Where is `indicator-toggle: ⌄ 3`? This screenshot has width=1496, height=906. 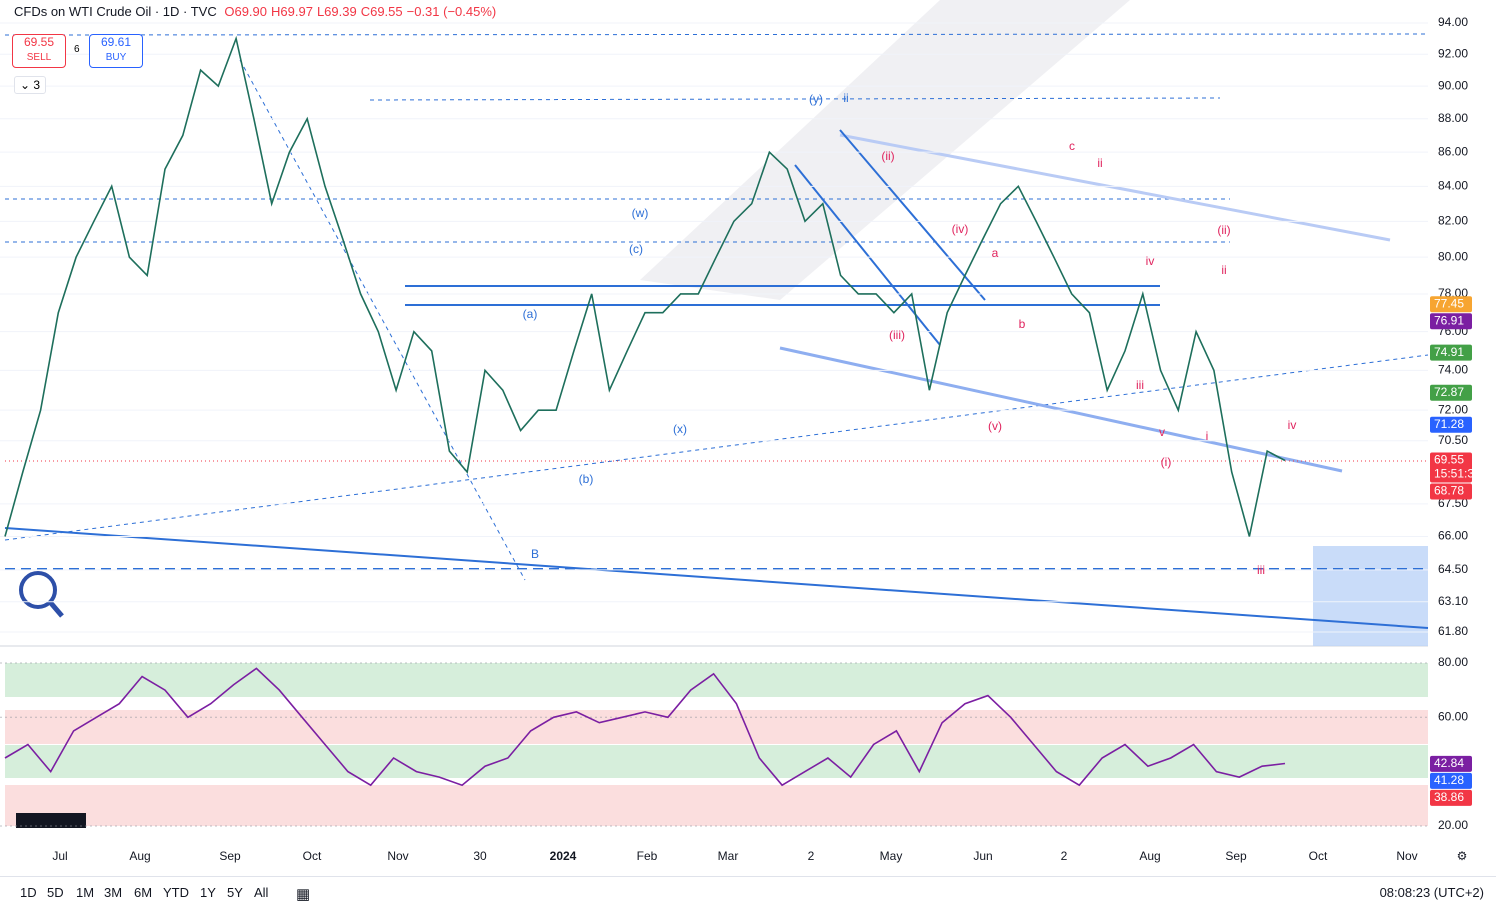 indicator-toggle: ⌄ 3 is located at coordinates (30, 85).